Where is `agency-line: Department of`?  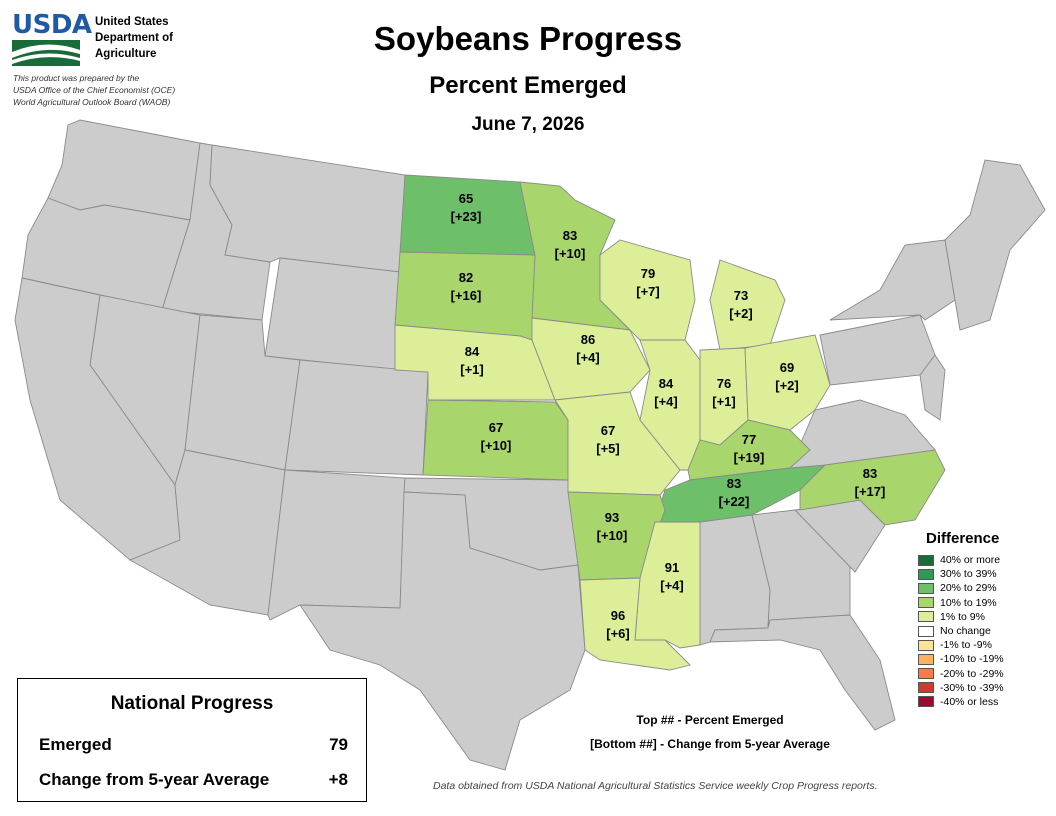
agency-line: Department of is located at coordinates (134, 38).